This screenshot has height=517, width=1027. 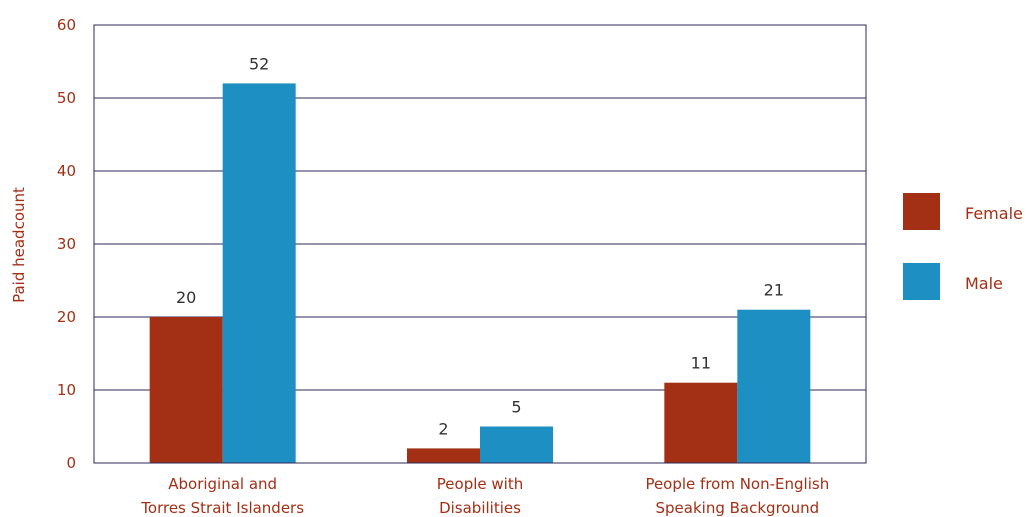 What do you see at coordinates (186, 297) in the screenshot?
I see `data-label: 20` at bounding box center [186, 297].